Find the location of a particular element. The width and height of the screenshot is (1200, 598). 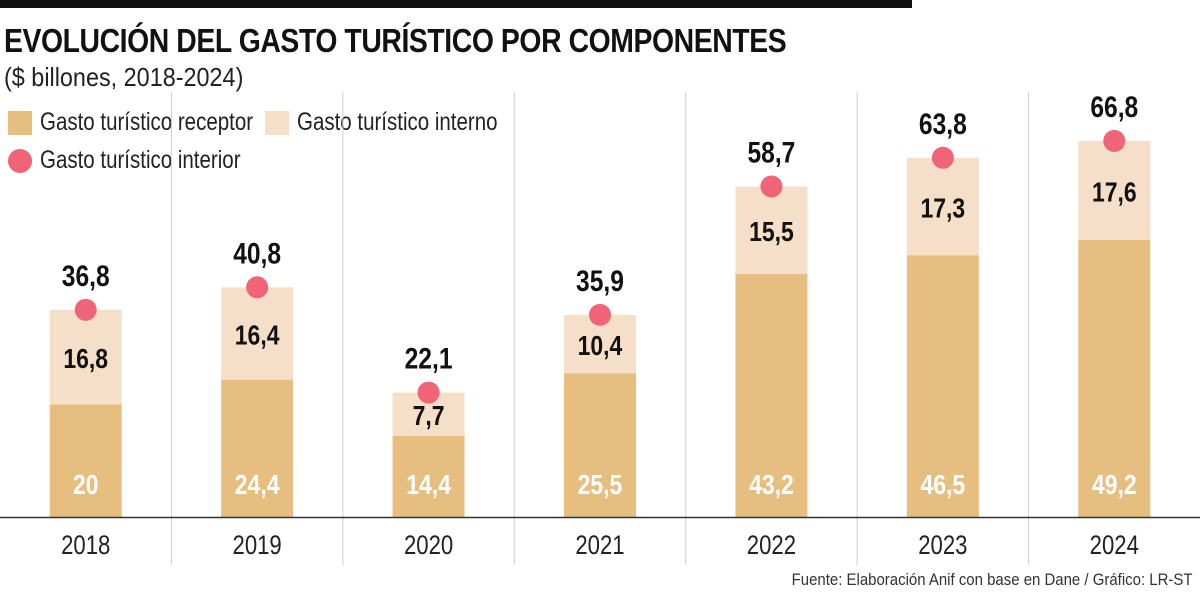

x-tick-2024: 2024 is located at coordinates (1114, 546).